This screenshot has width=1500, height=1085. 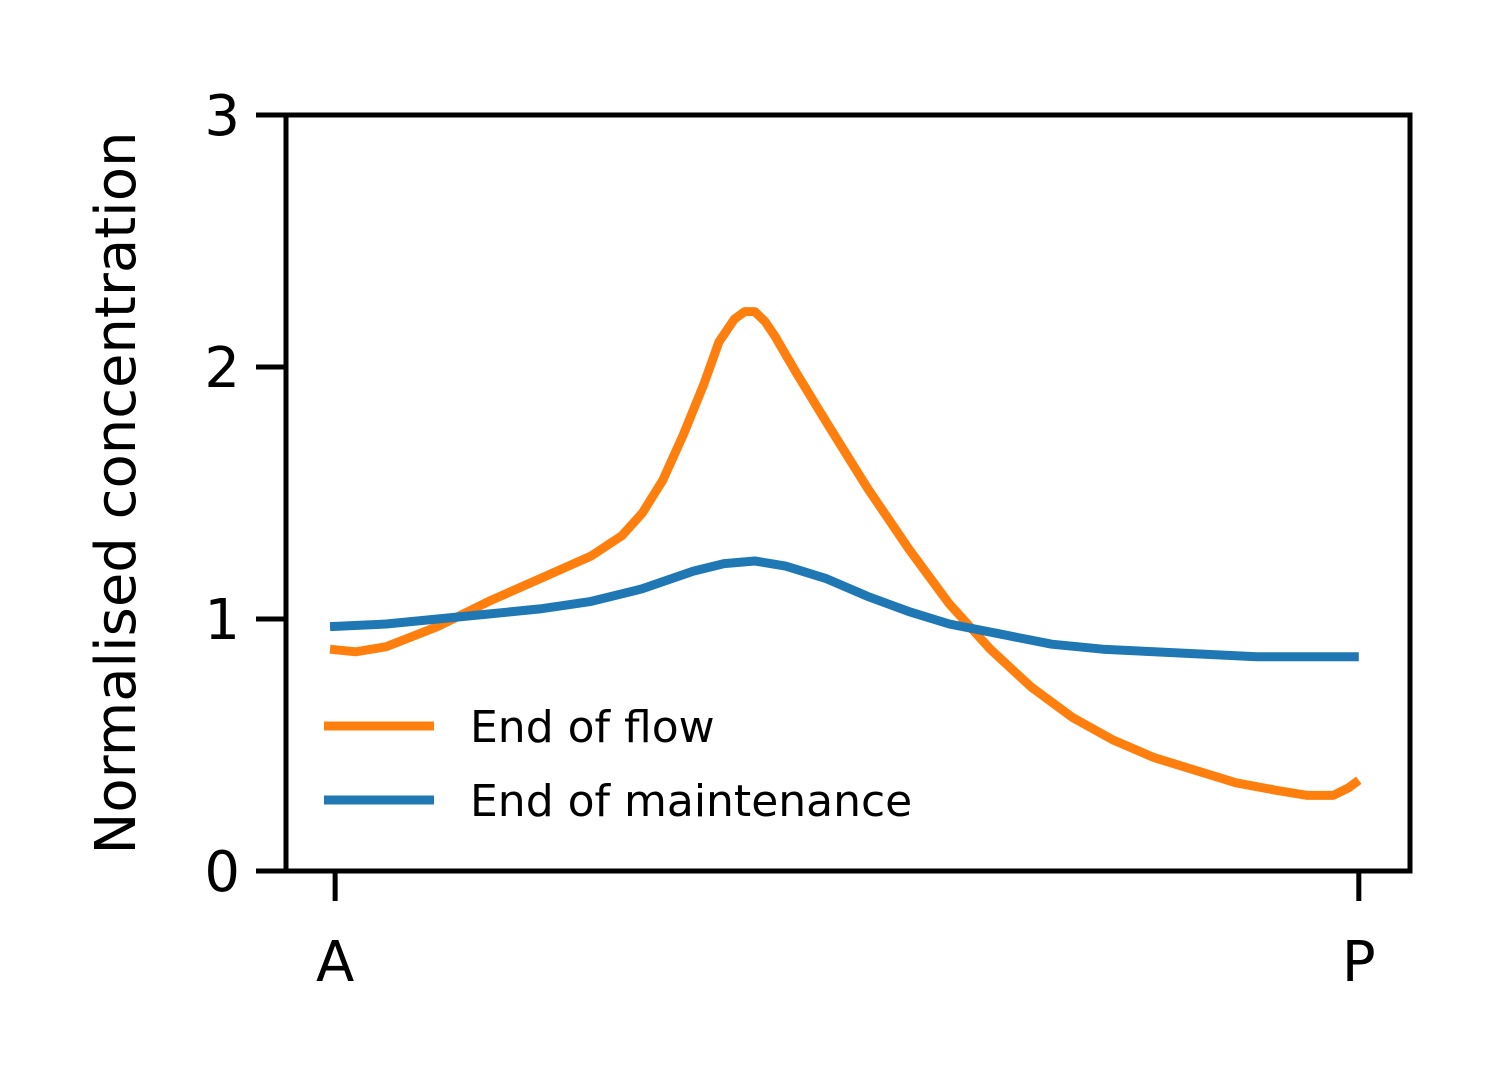 What do you see at coordinates (335, 962) in the screenshot?
I see `x-tick-label: A` at bounding box center [335, 962].